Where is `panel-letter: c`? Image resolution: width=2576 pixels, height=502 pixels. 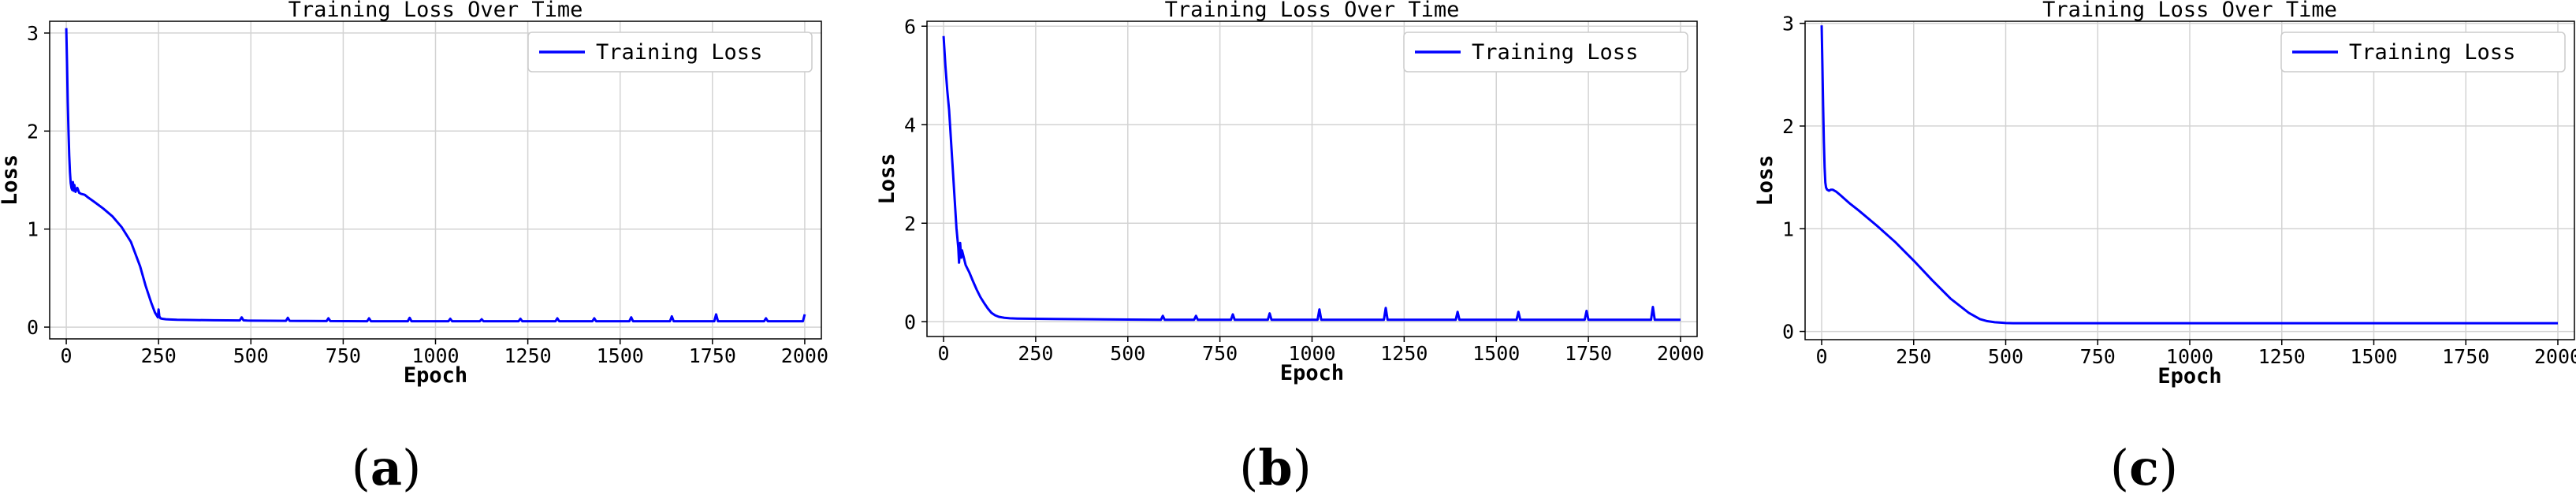 panel-letter: c is located at coordinates (2144, 468).